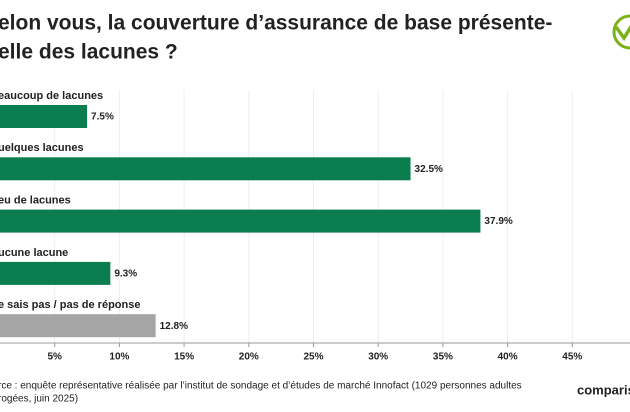 Image resolution: width=630 pixels, height=412 pixels. Describe the element at coordinates (313, 357) in the screenshot. I see `x-tick-label: 25%` at that location.